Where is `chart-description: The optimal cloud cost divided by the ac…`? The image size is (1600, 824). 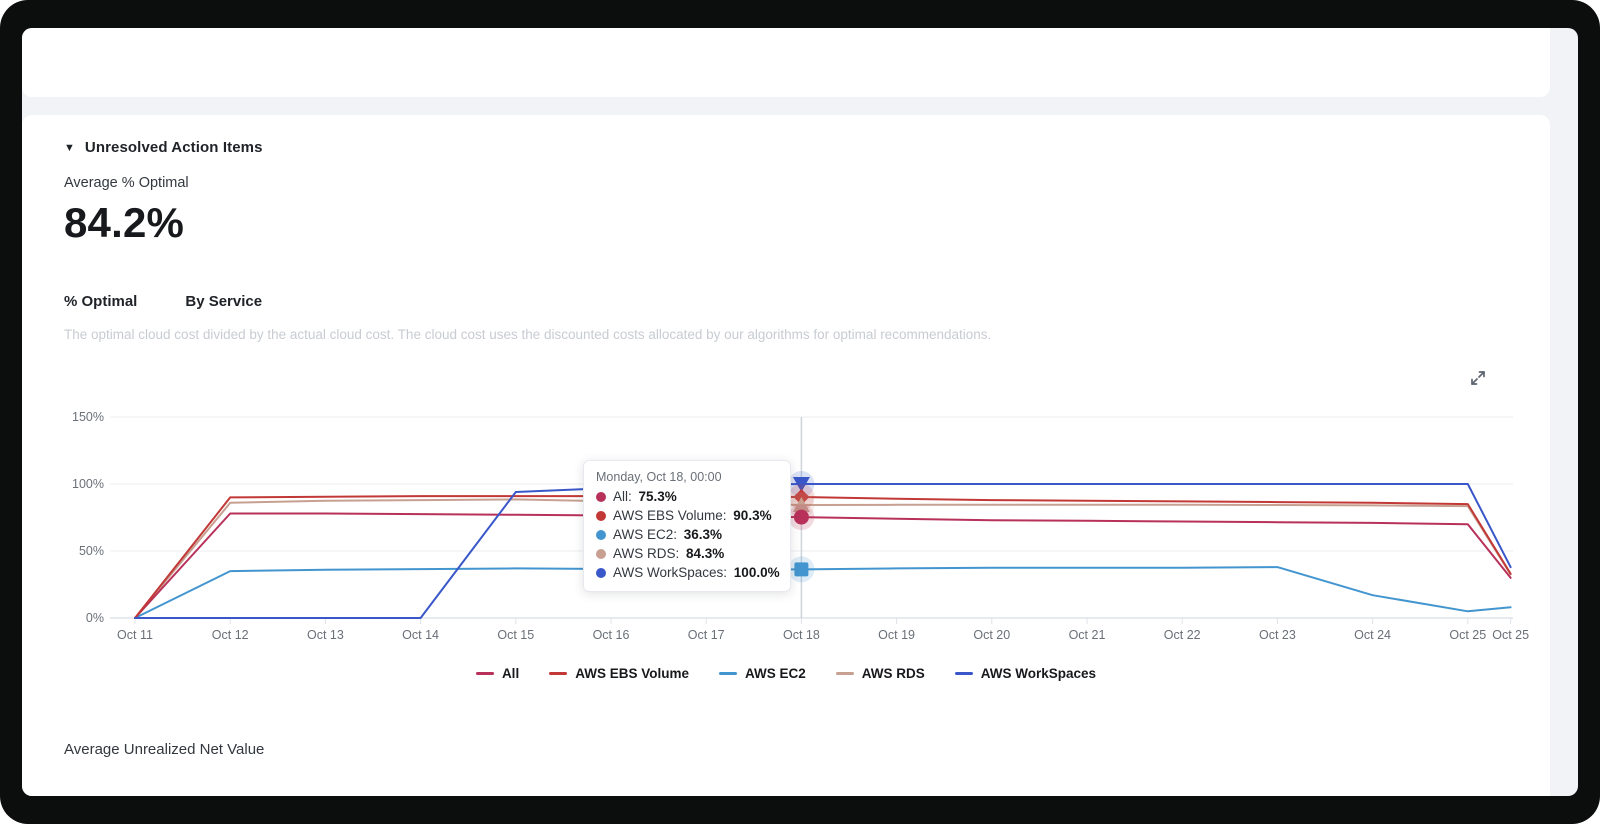 chart-description: The optimal cloud cost divided by the ac… is located at coordinates (528, 334).